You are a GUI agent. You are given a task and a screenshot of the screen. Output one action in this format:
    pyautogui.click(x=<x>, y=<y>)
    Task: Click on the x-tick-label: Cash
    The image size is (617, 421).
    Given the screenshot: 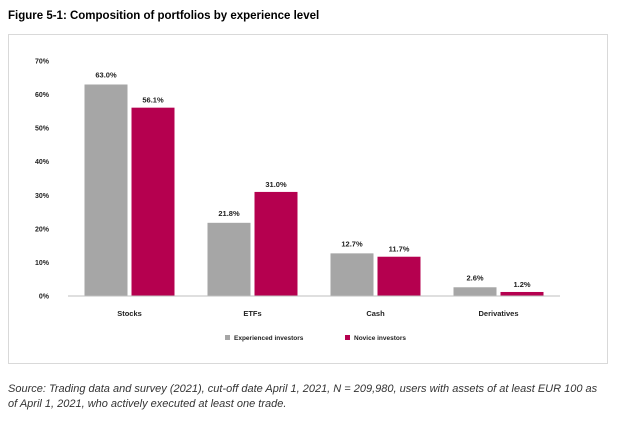 What is the action you would take?
    pyautogui.click(x=375, y=313)
    